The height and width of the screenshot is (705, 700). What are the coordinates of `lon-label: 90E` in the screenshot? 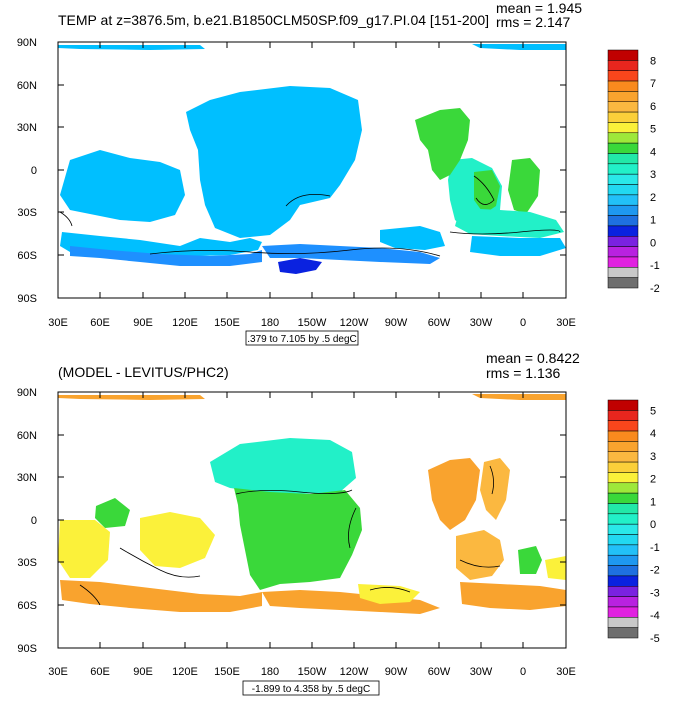 It's located at (143, 323).